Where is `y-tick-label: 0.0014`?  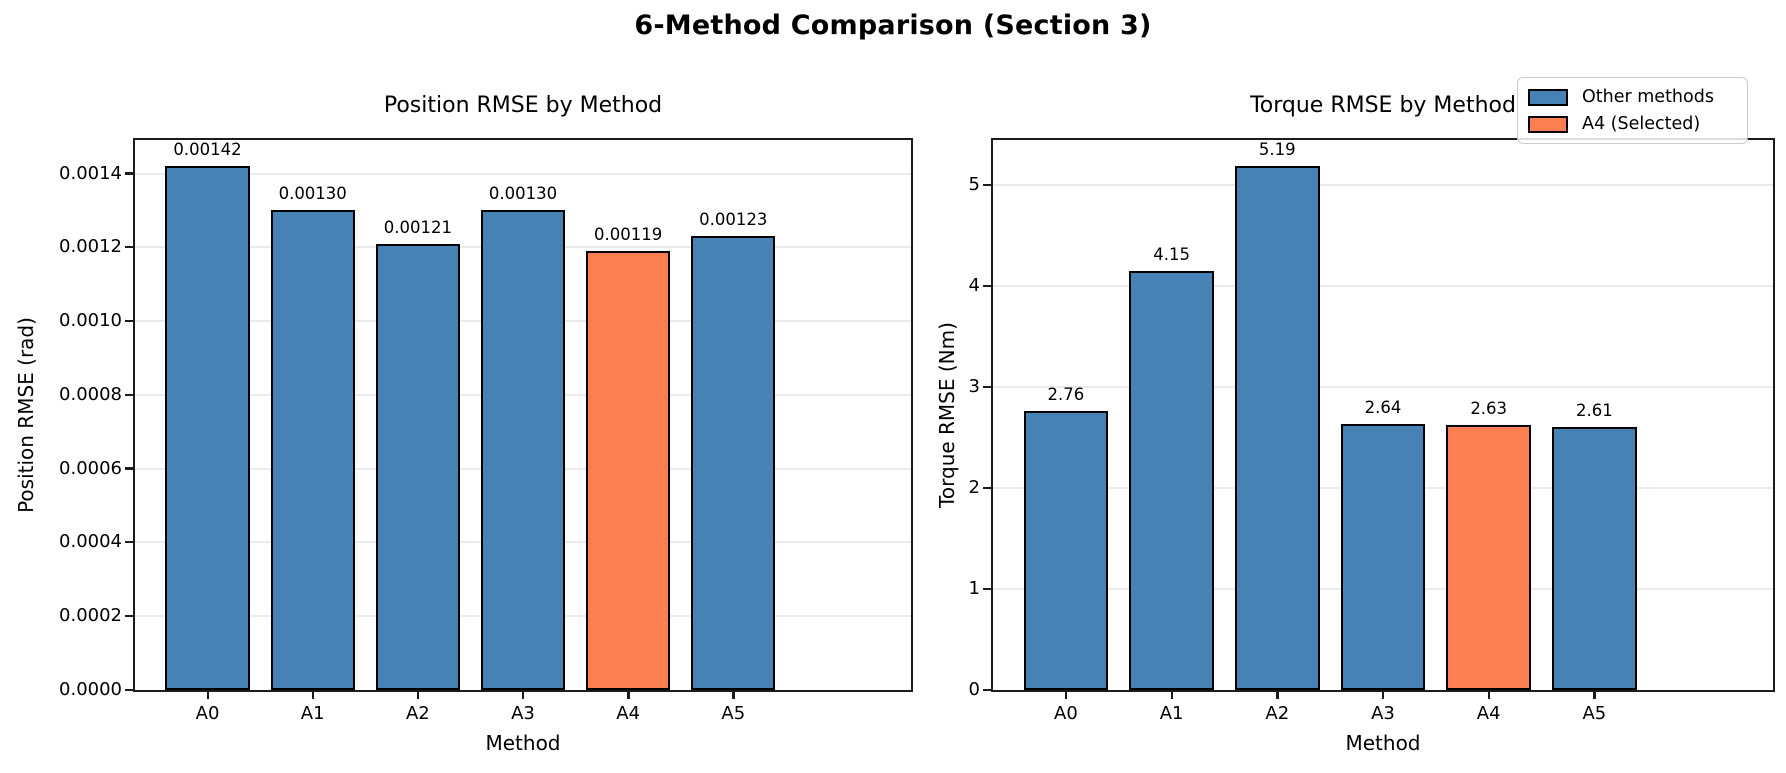 y-tick-label: 0.0014 is located at coordinates (90, 173).